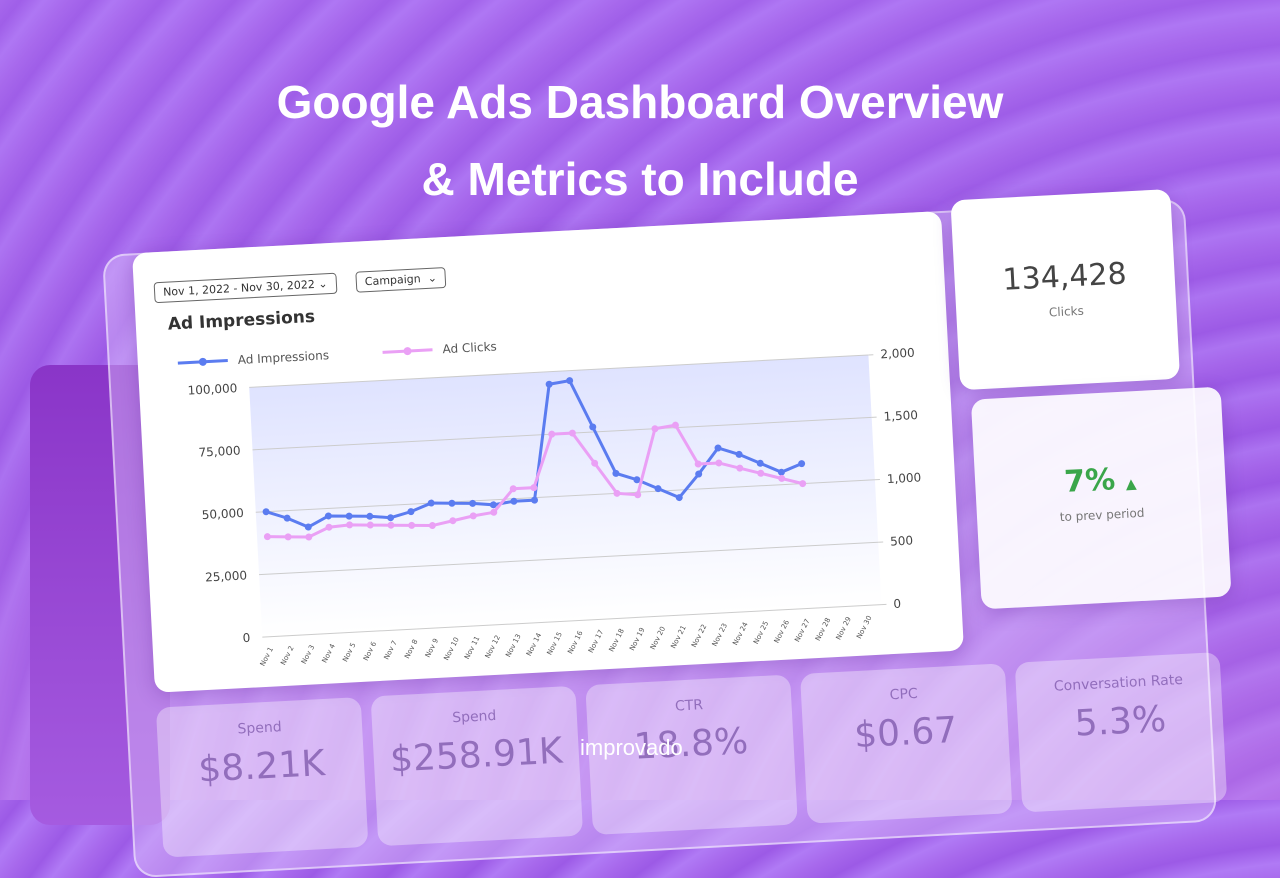  I want to click on x-tick-label: Nov 26, so click(782, 631).